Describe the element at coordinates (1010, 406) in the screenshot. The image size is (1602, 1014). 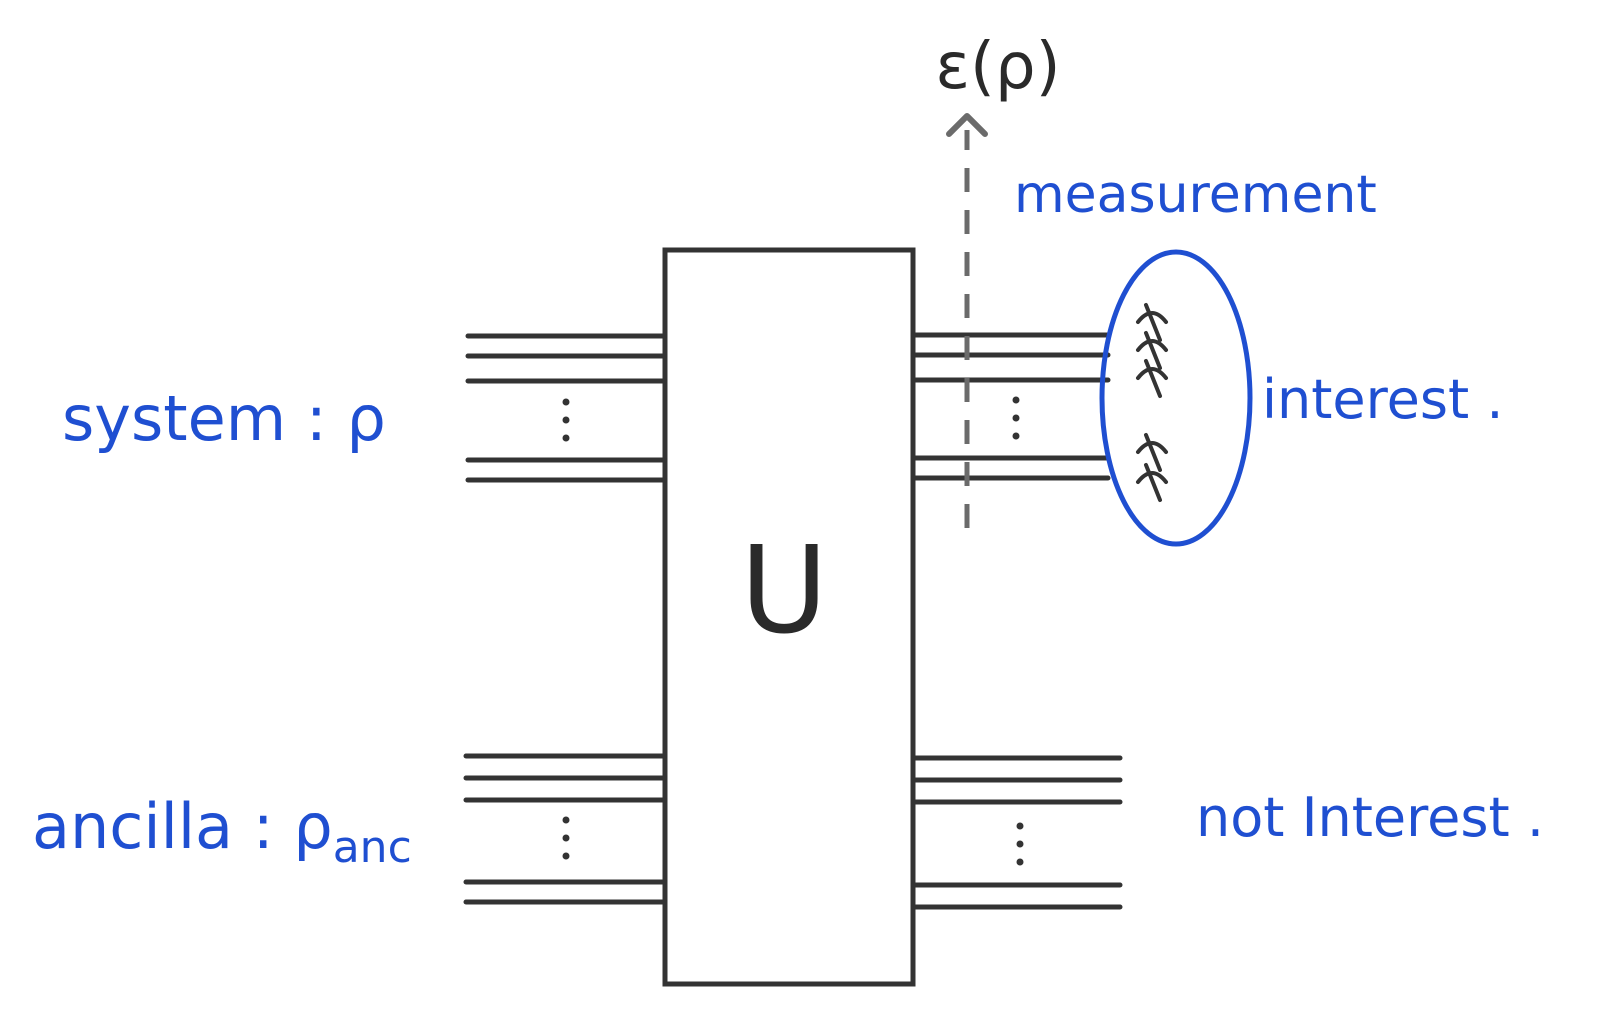
I see `system-output-wires` at that location.